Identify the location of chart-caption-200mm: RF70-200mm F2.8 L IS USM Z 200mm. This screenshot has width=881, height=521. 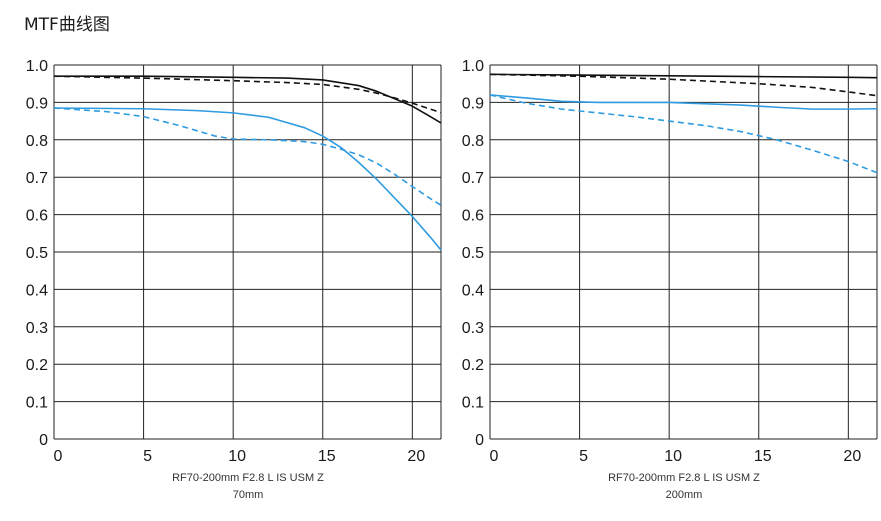
(684, 487).